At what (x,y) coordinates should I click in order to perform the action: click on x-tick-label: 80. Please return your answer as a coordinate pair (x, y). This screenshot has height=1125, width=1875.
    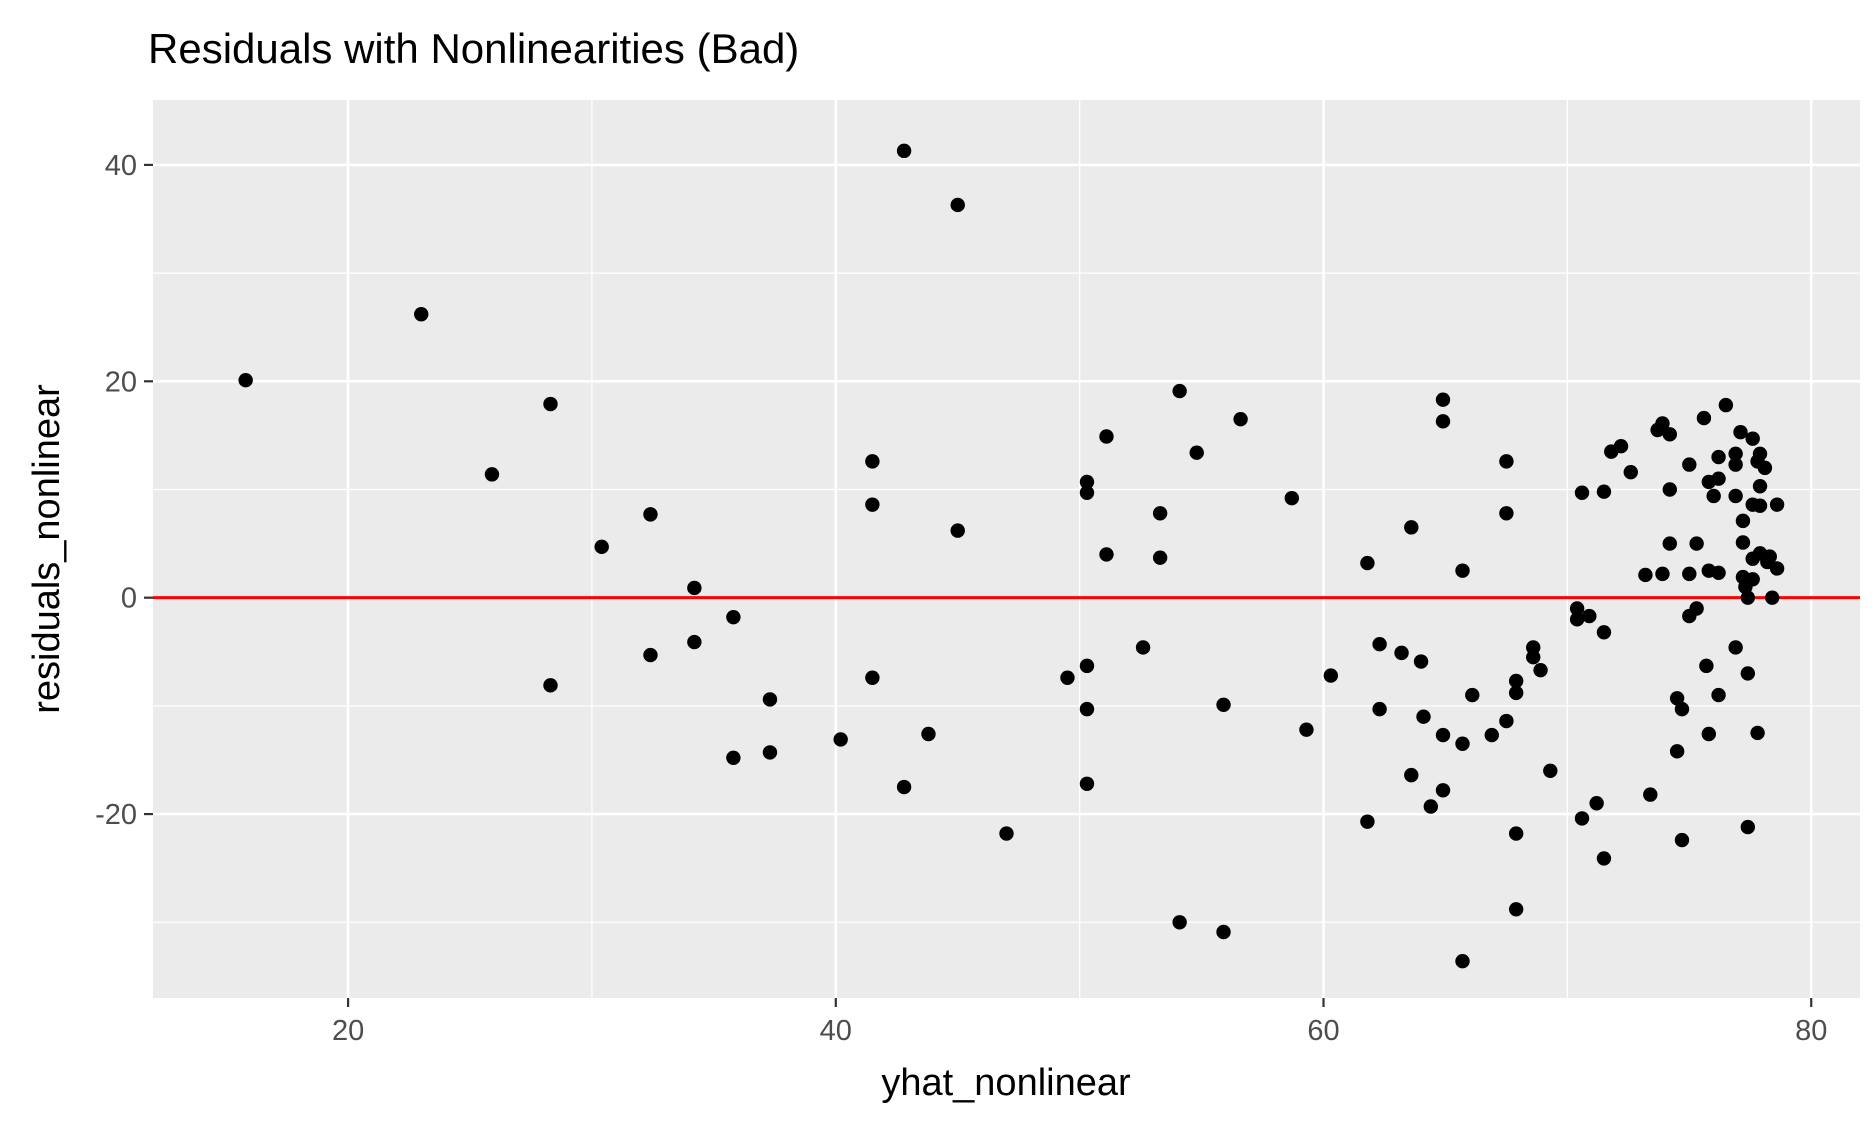
    Looking at the image, I should click on (1811, 1031).